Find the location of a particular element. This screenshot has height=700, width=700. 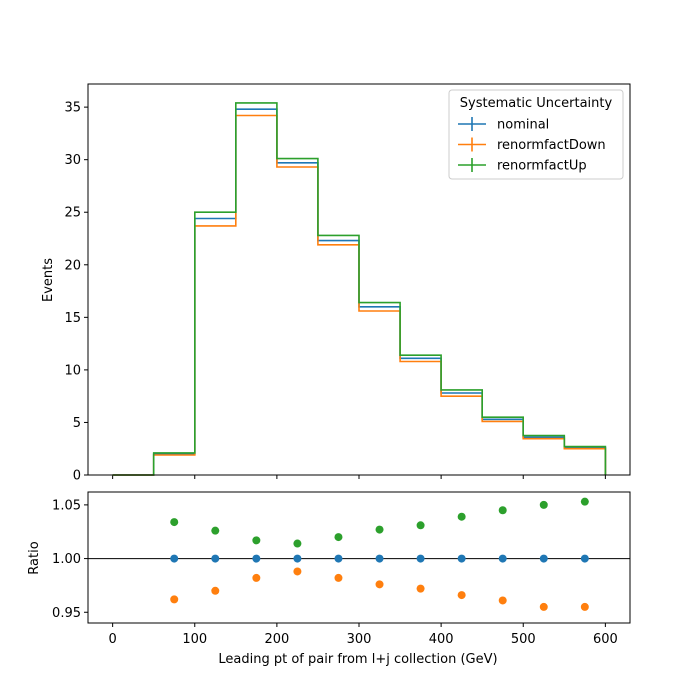

legend-label-renormfactDown: renormfactDown is located at coordinates (551, 145).